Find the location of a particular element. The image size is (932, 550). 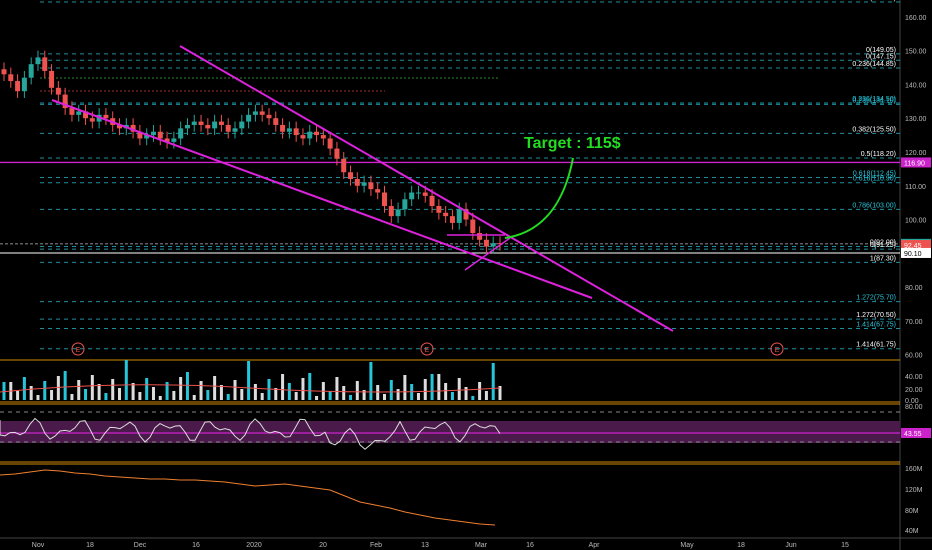

price-tick-label: 100.00 is located at coordinates (916, 221).